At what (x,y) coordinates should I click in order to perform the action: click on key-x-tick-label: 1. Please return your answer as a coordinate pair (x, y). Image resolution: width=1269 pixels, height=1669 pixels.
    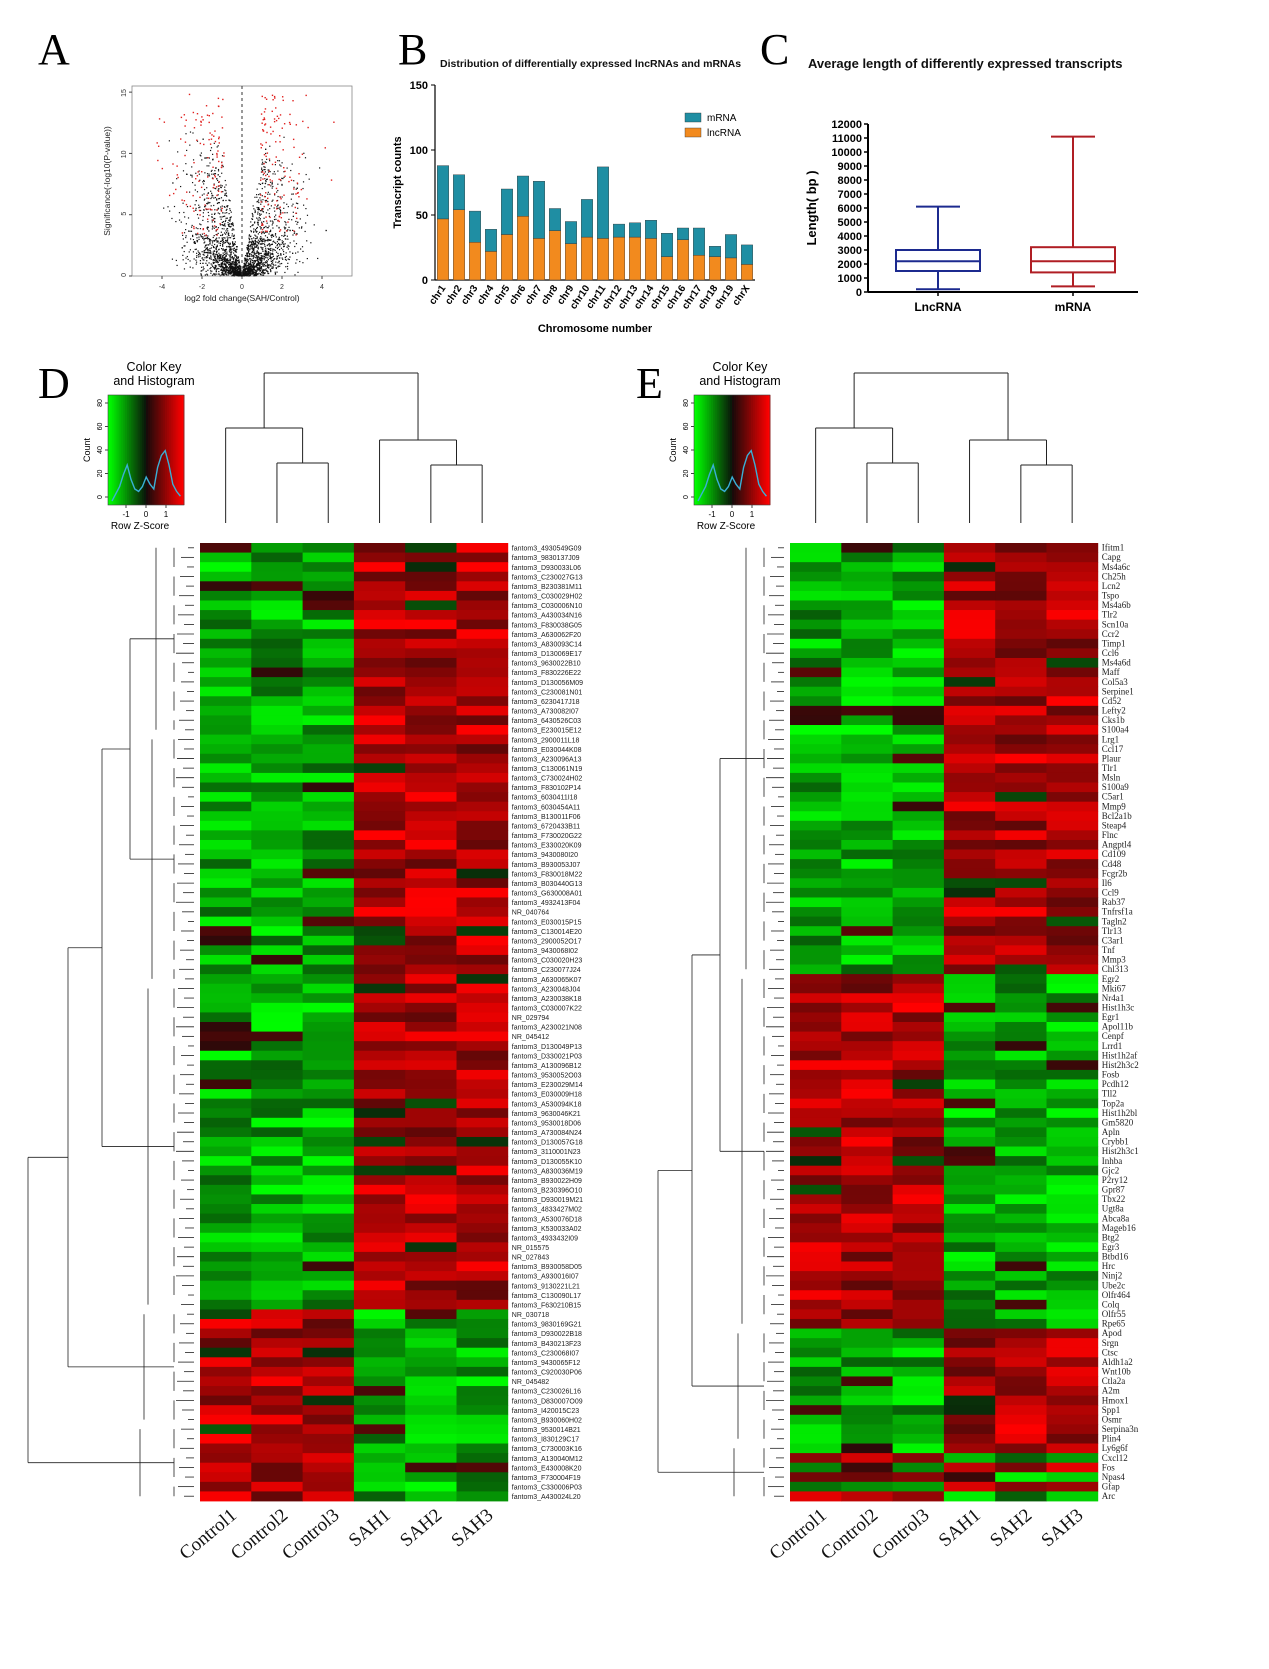
    Looking at the image, I should click on (752, 514).